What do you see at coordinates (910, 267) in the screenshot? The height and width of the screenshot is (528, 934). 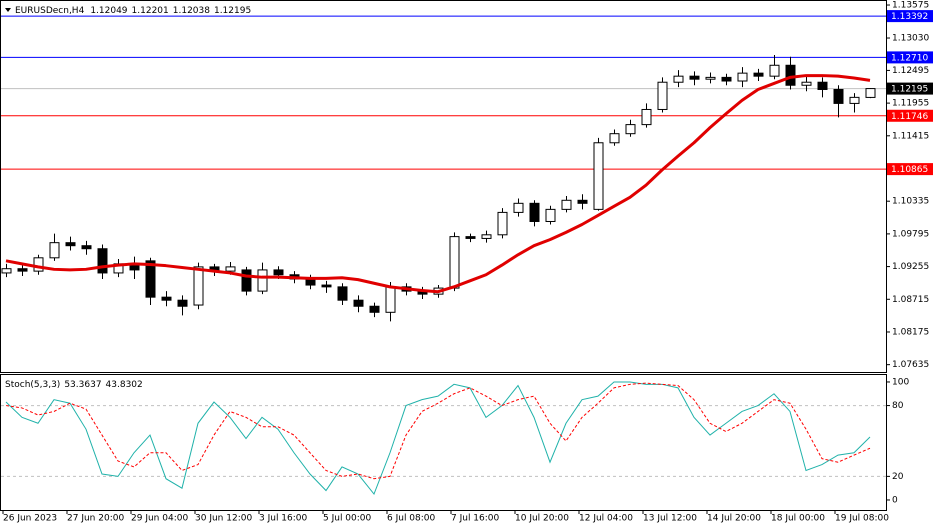 I see `y-tick-label: 1.09255` at bounding box center [910, 267].